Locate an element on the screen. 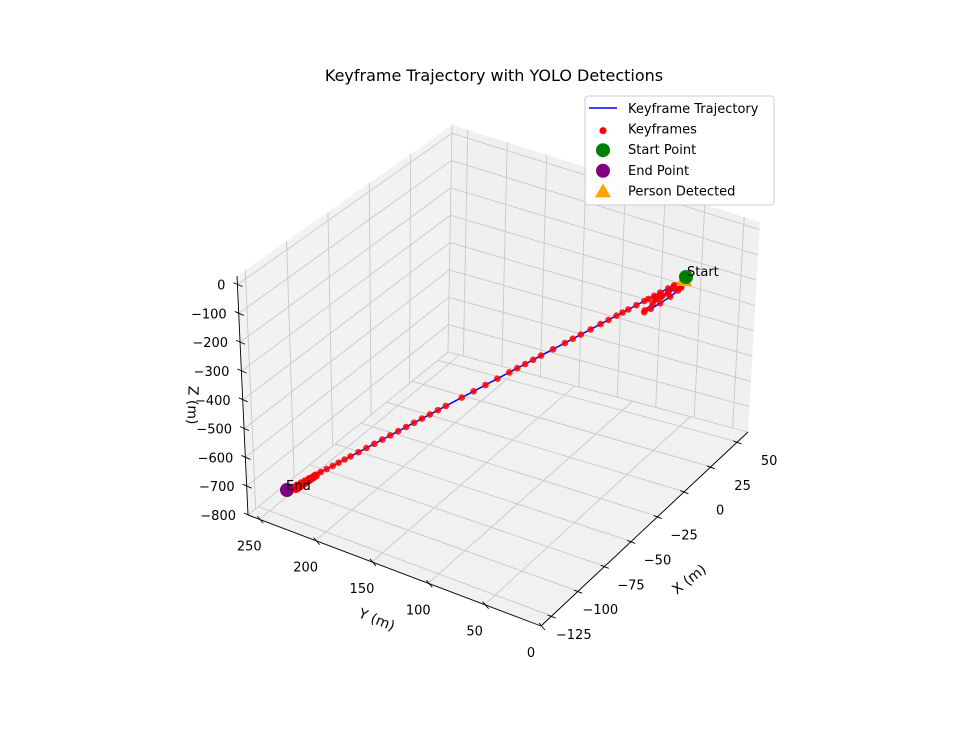 The width and height of the screenshot is (965, 743). legend-item: Start Point is located at coordinates (646, 150).